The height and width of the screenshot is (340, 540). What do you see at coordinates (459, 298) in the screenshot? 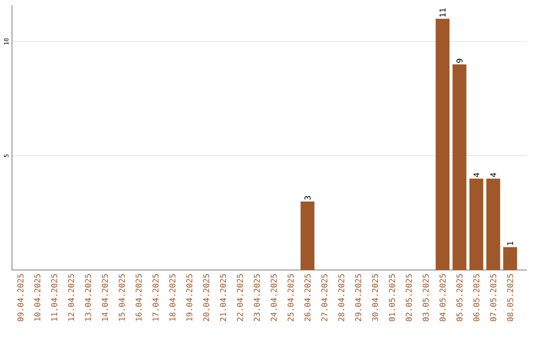
I see `x-tick-label: 05.05.2025` at bounding box center [459, 298].